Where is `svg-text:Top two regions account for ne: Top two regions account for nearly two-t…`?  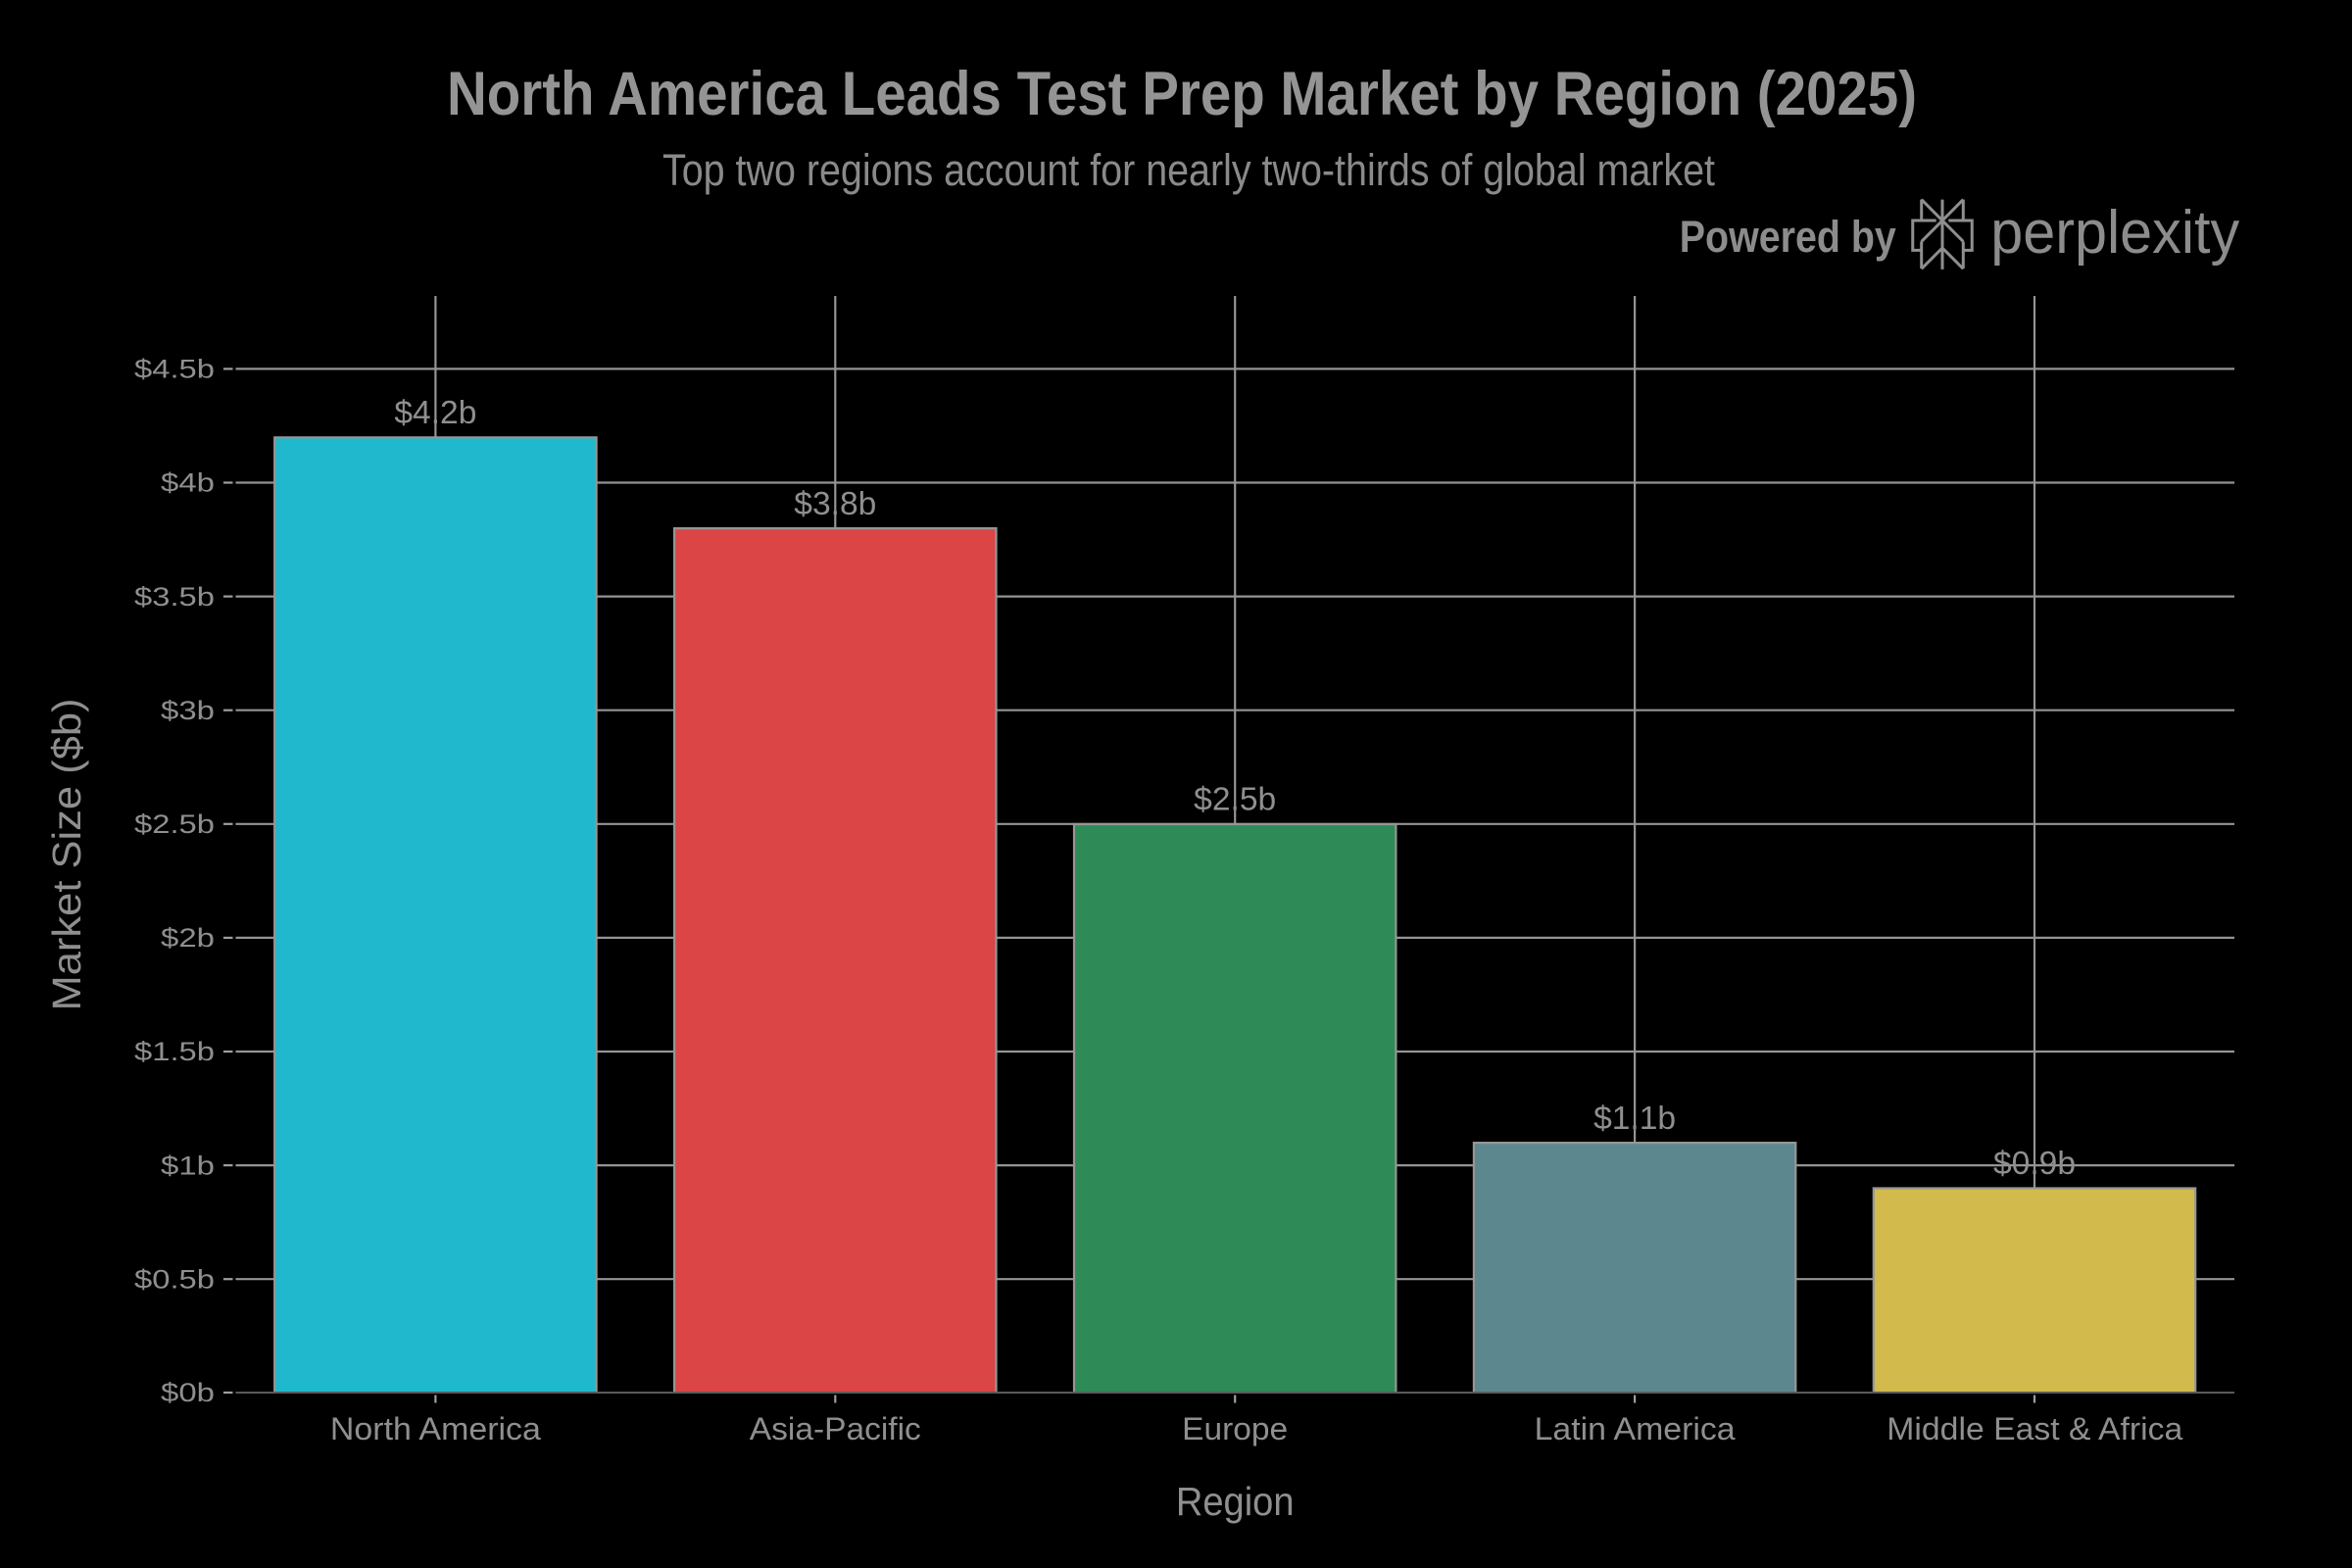 svg-text:Top two regions account for ne: Top two regions account for nearly two-t… is located at coordinates (1188, 170).